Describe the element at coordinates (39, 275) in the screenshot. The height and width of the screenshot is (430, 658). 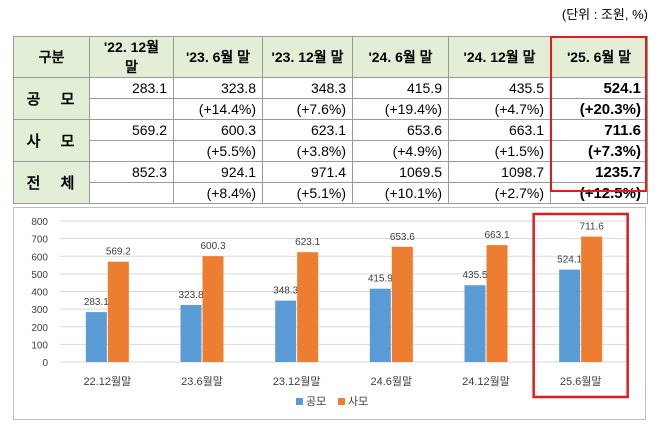
I see `y-tick-label: 500` at that location.